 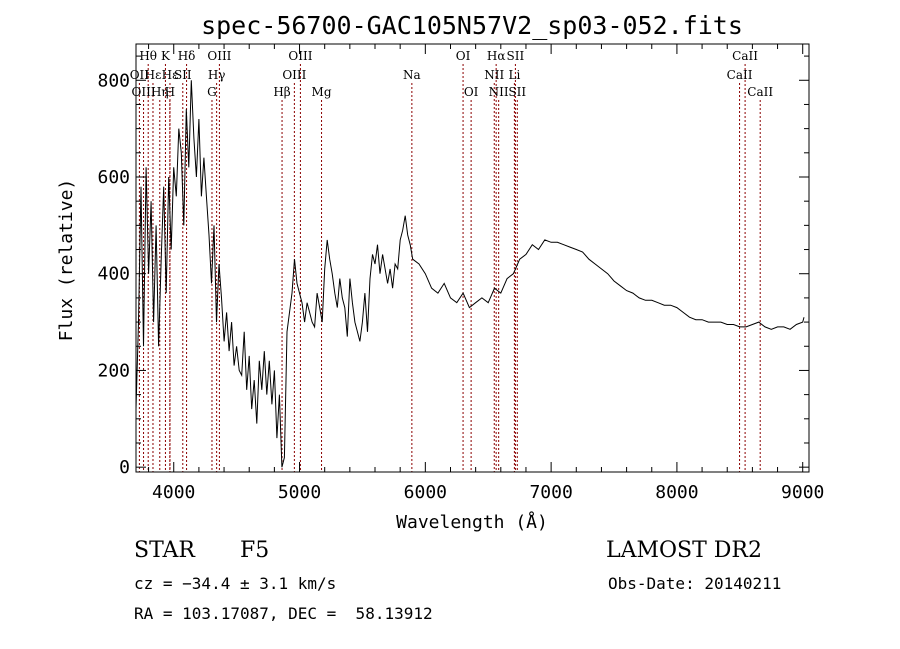 What do you see at coordinates (160, 92) in the screenshot?
I see `spectral-line-label: Hη` at bounding box center [160, 92].